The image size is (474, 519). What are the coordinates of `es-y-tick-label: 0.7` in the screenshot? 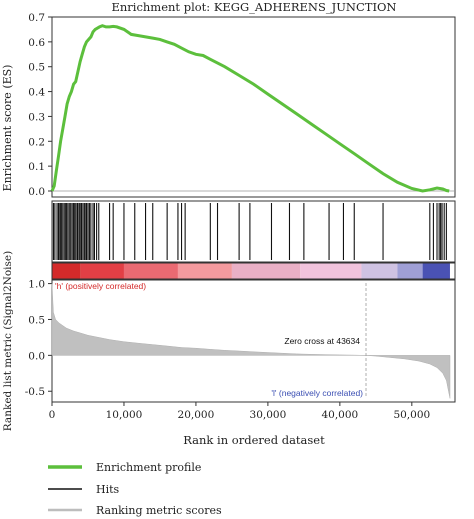 It's located at (36, 18).